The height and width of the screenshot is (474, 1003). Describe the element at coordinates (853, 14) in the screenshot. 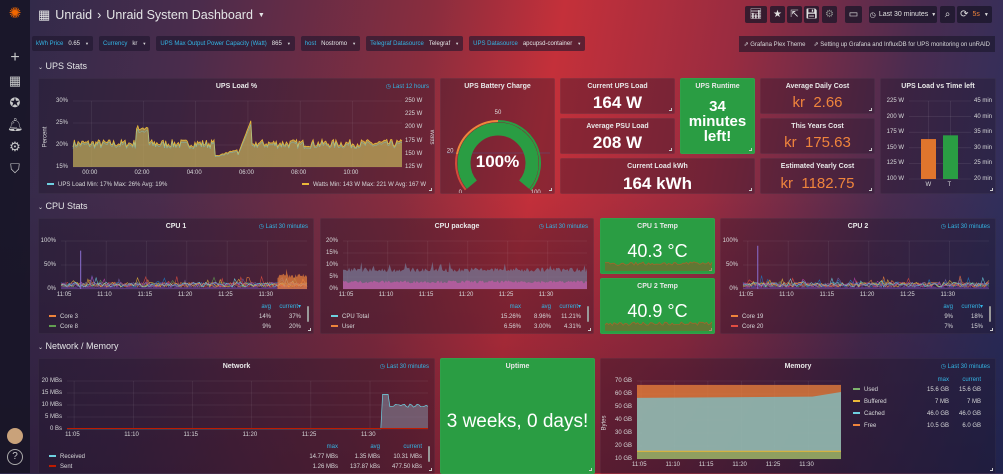

I see `tv-mode-button: ▭` at that location.